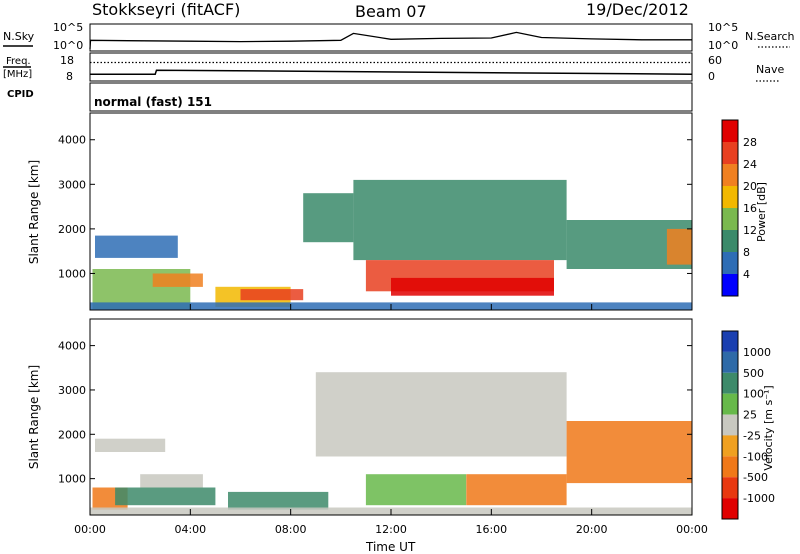 The width and height of the screenshot is (800, 554). I want to click on freq-label-line1: Freq., so click(18, 61).